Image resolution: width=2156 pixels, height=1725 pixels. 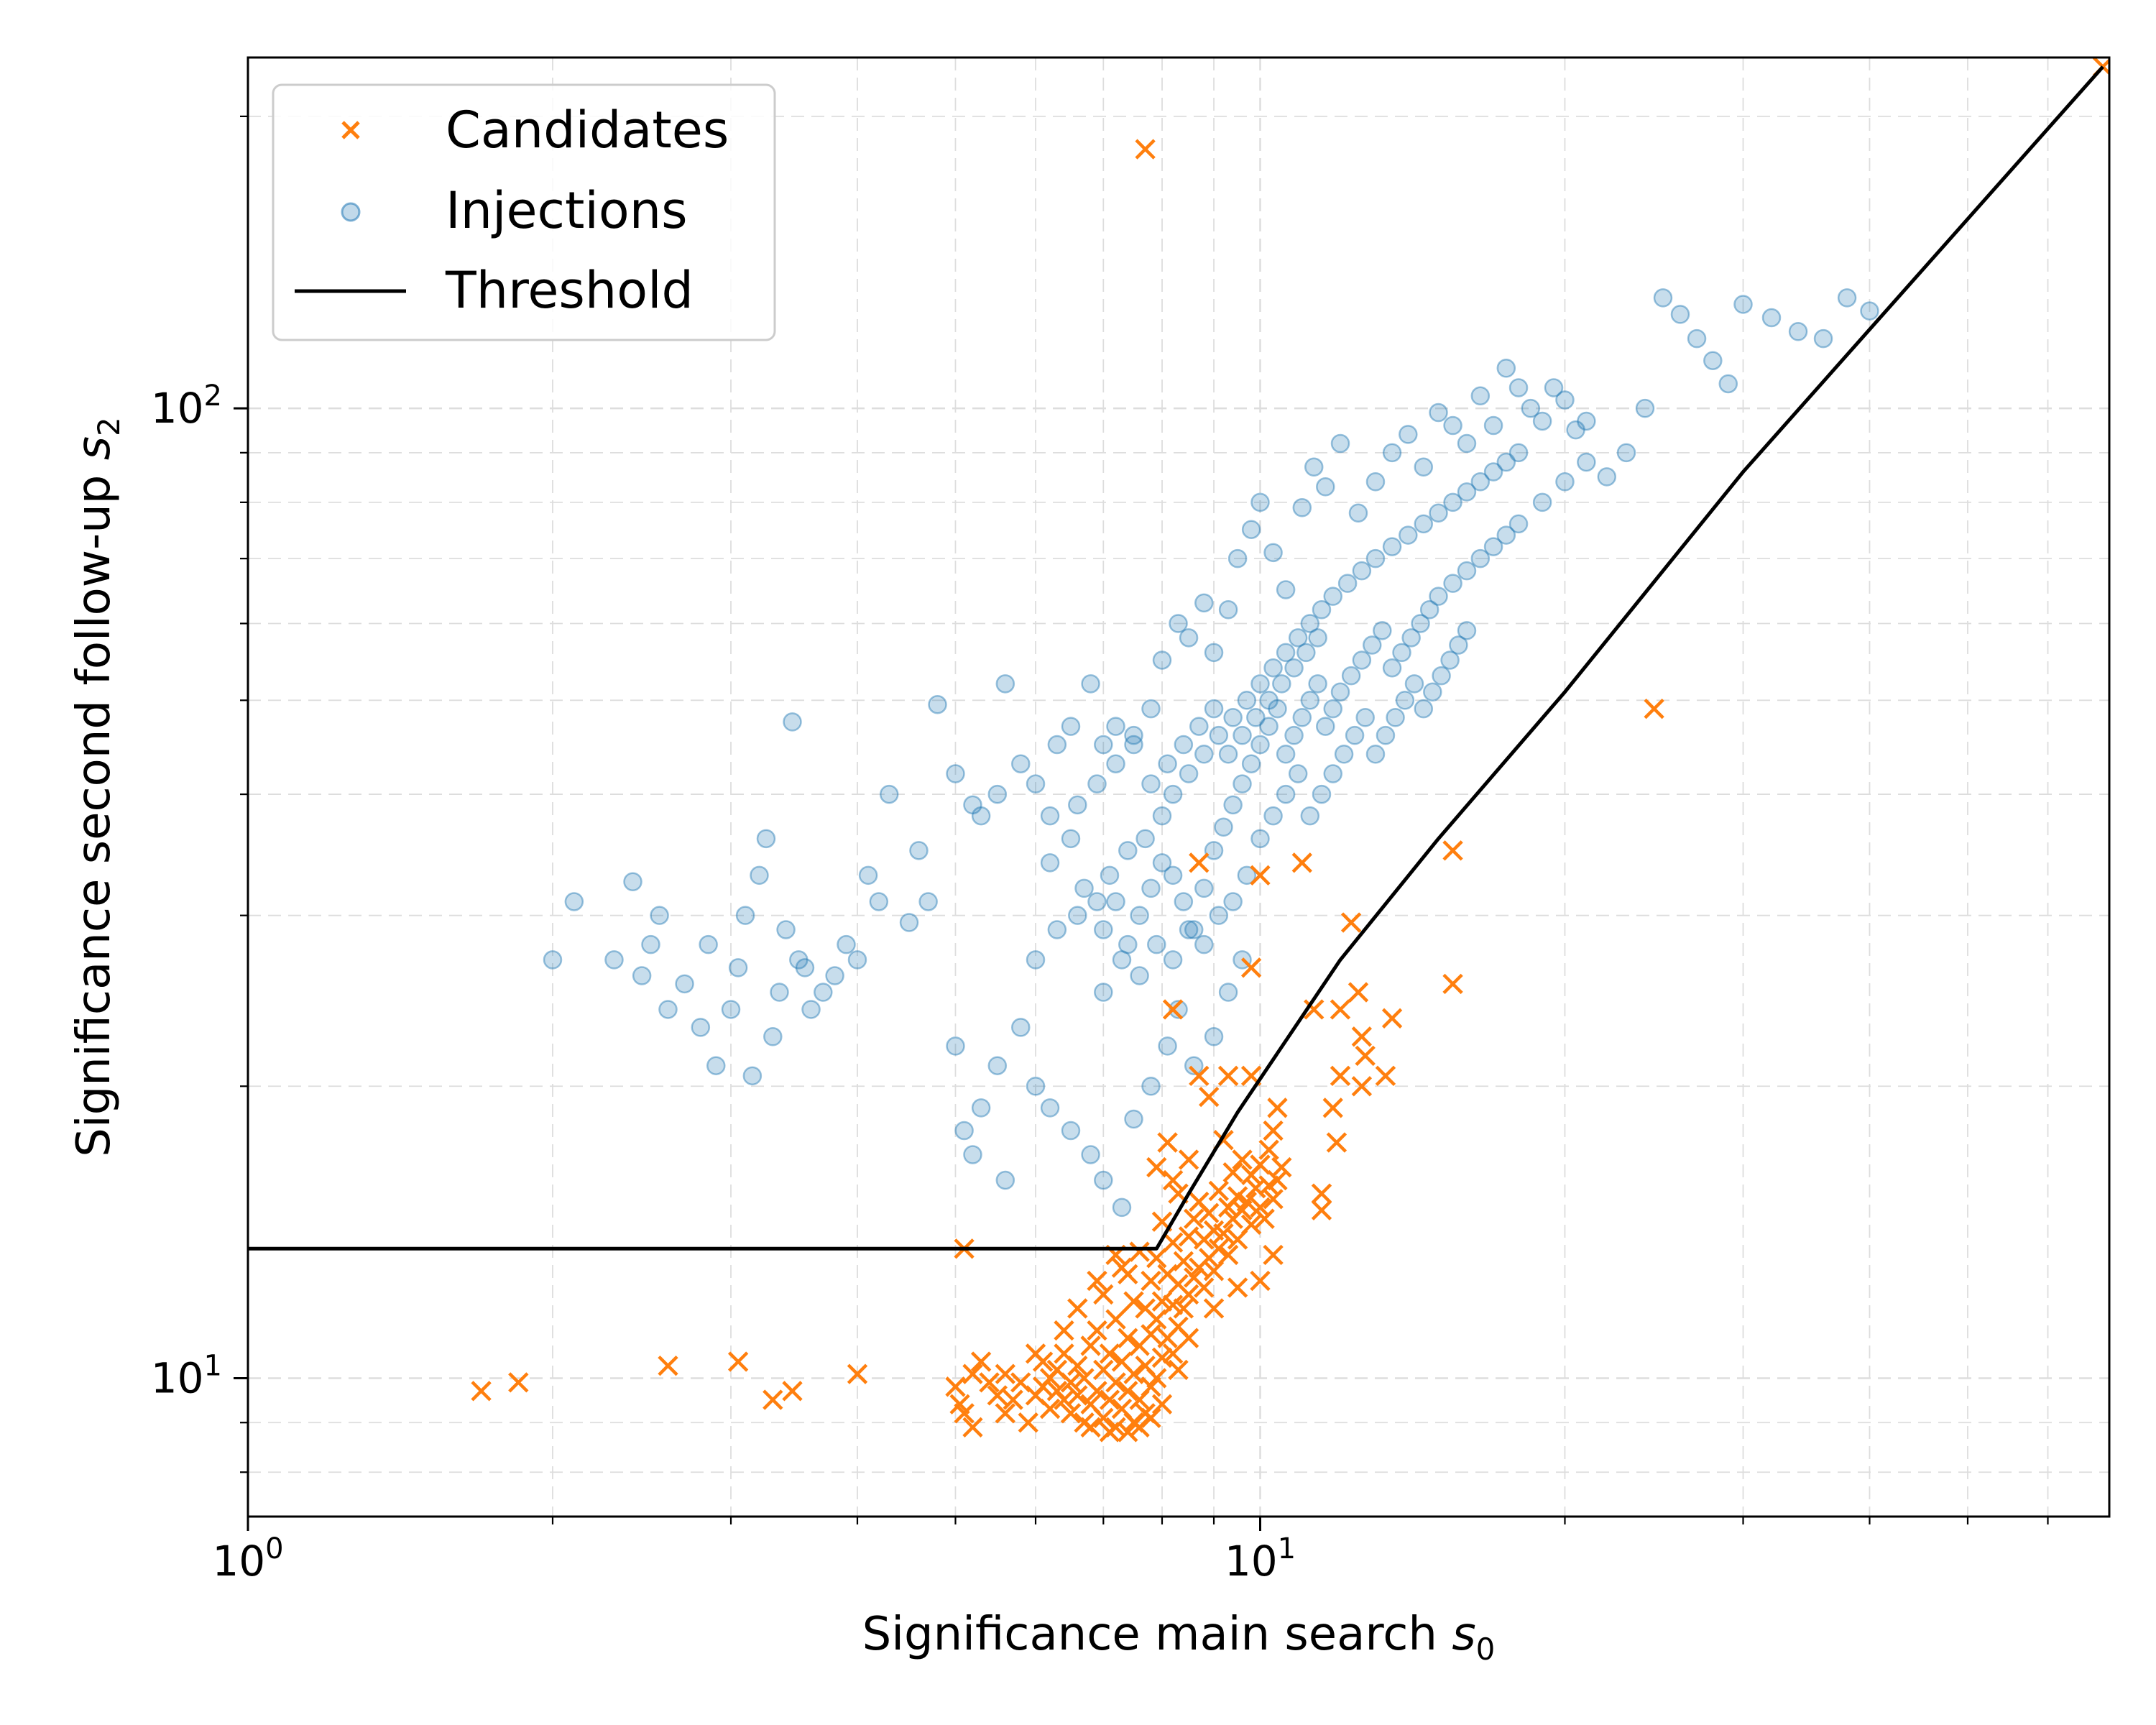 What do you see at coordinates (97, 787) in the screenshot?
I see `y-axis-label: Significance second follow-up s2` at bounding box center [97, 787].